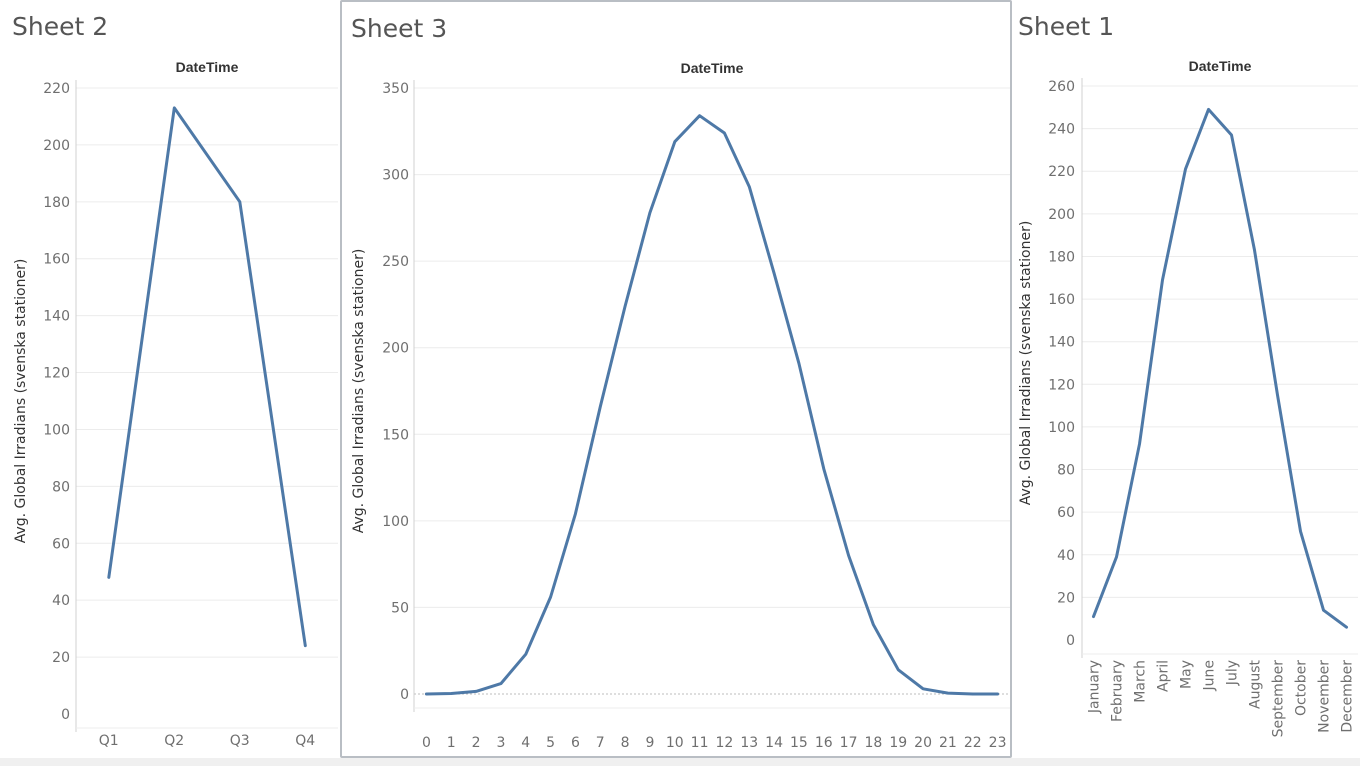  Describe the element at coordinates (476, 743) in the screenshot. I see `x-tick-label: 2` at that location.